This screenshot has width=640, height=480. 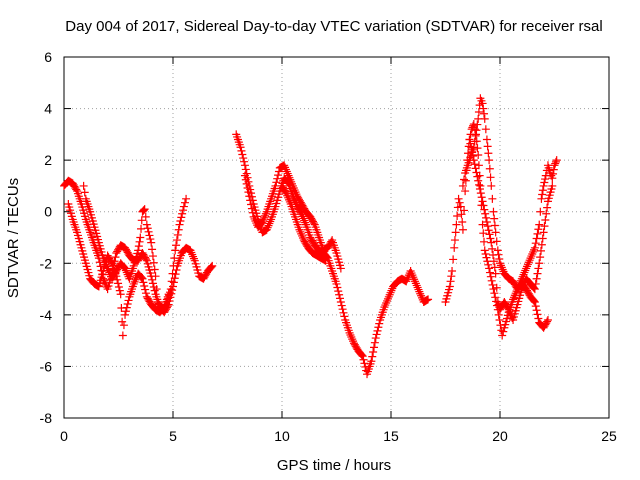 What do you see at coordinates (48, 212) in the screenshot?
I see `y-tick-label: 0` at bounding box center [48, 212].